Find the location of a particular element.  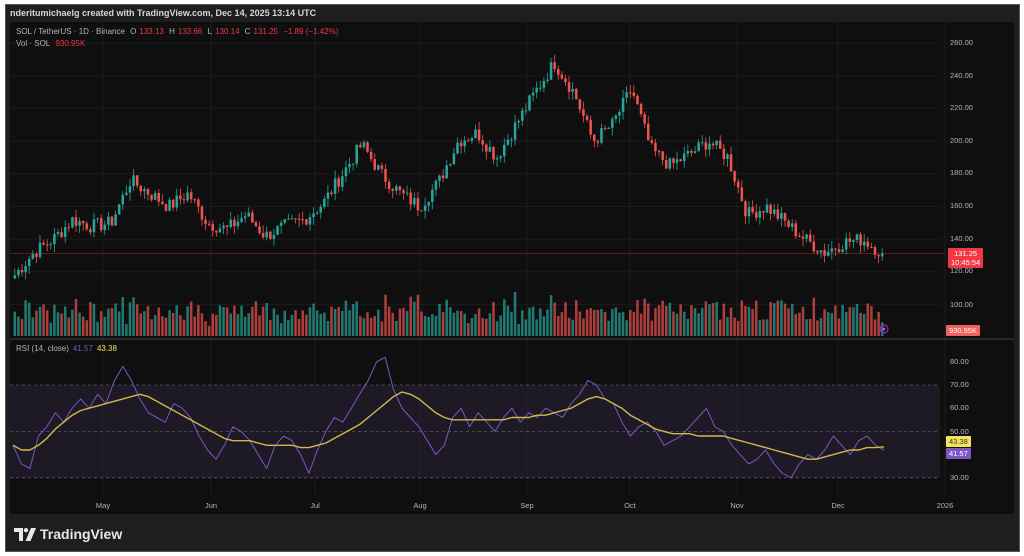

open-value: 133.13 is located at coordinates (151, 31).